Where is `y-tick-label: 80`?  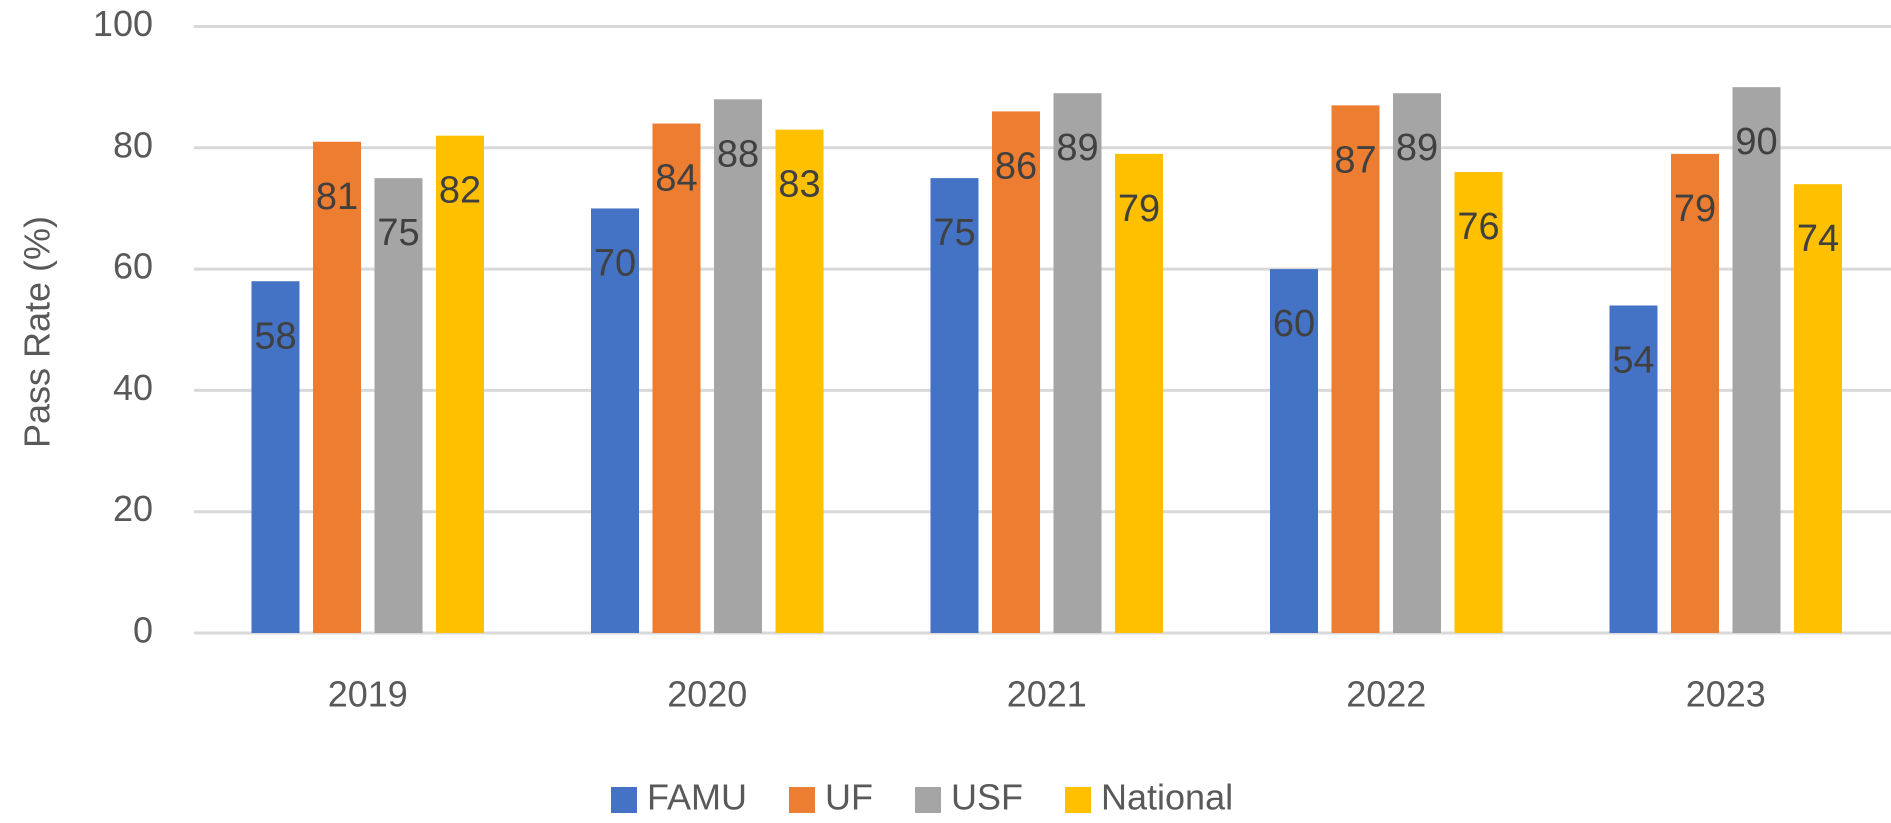 y-tick-label: 80 is located at coordinates (133, 144).